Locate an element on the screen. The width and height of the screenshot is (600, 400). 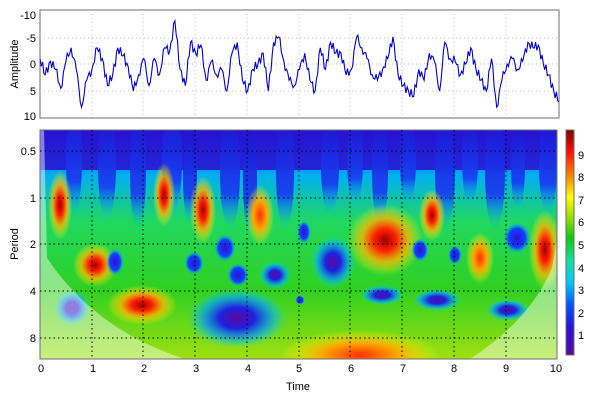
time-tick: 9 is located at coordinates (506, 369).